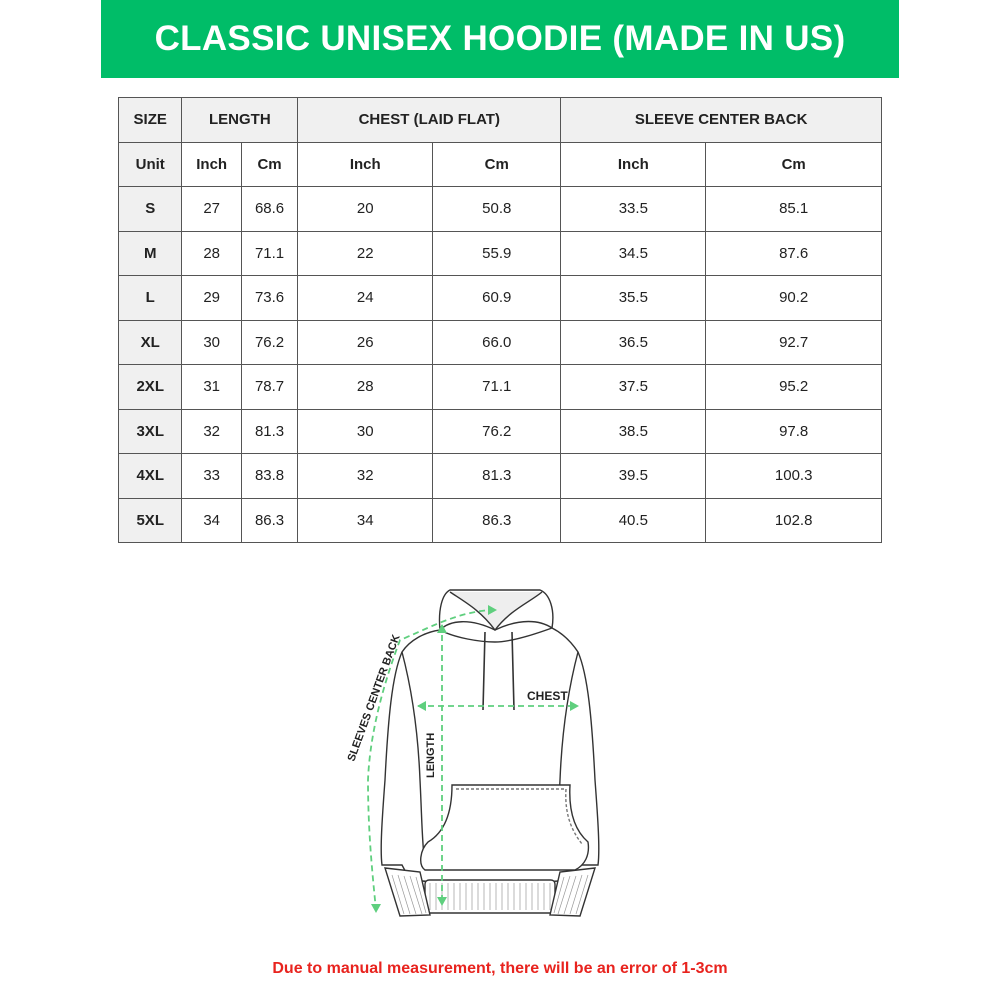  I want to click on value-cell: 50.8, so click(497, 209).